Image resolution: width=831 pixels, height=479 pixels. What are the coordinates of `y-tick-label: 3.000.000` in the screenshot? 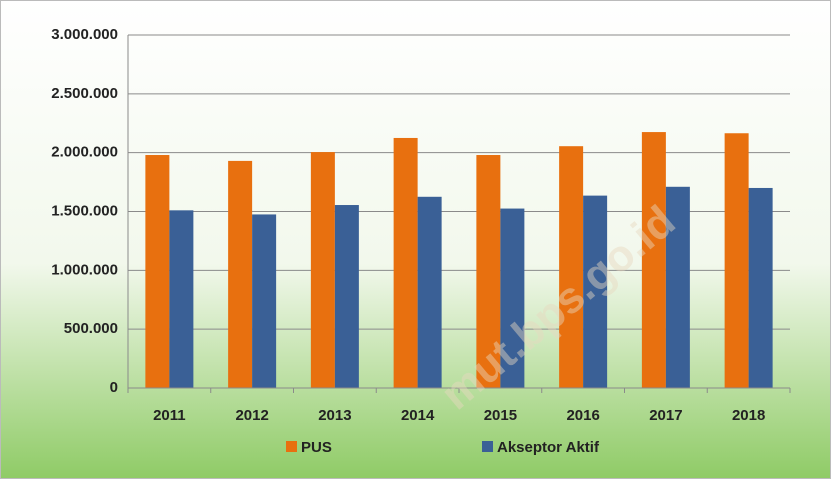 It's located at (84, 34).